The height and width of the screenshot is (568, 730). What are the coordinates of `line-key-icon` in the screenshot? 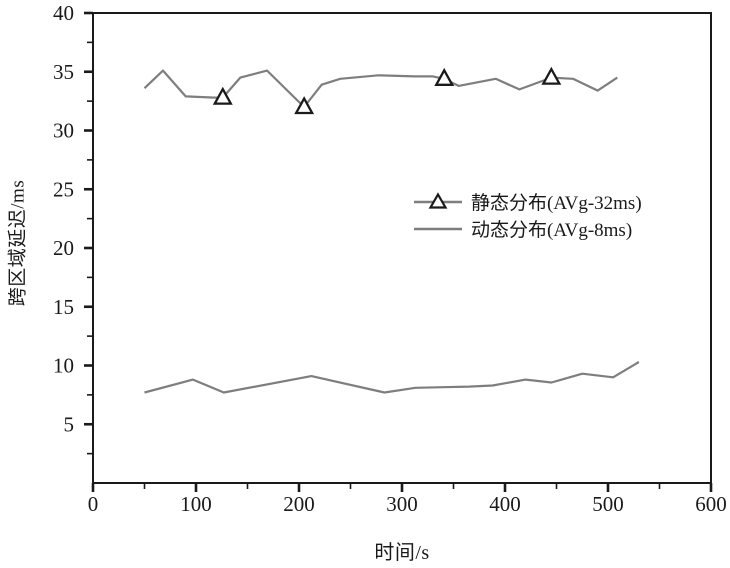 It's located at (438, 228).